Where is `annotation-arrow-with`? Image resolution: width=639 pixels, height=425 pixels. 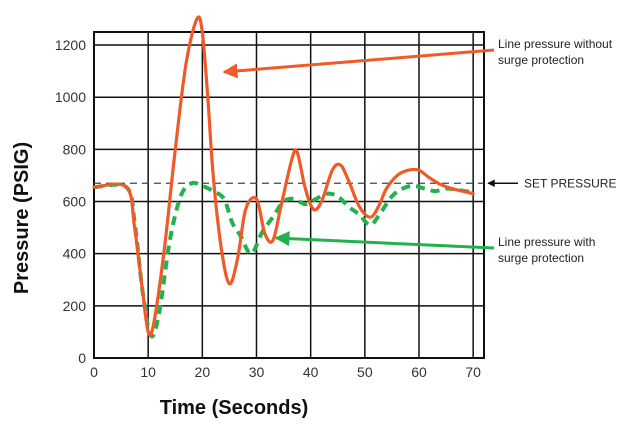
annotation-arrow-with is located at coordinates (384, 240).